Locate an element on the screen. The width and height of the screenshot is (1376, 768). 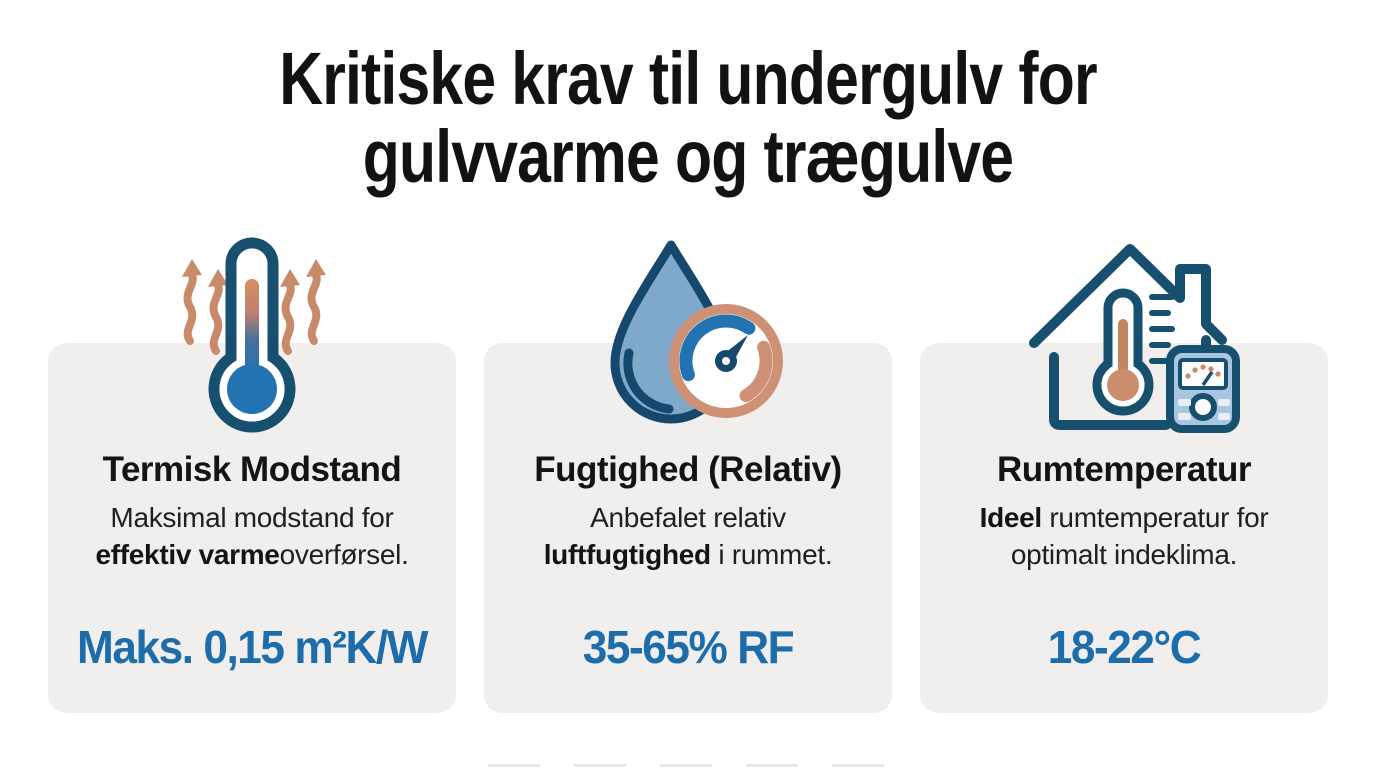
cropped-footer-marks is located at coordinates (686, 765).